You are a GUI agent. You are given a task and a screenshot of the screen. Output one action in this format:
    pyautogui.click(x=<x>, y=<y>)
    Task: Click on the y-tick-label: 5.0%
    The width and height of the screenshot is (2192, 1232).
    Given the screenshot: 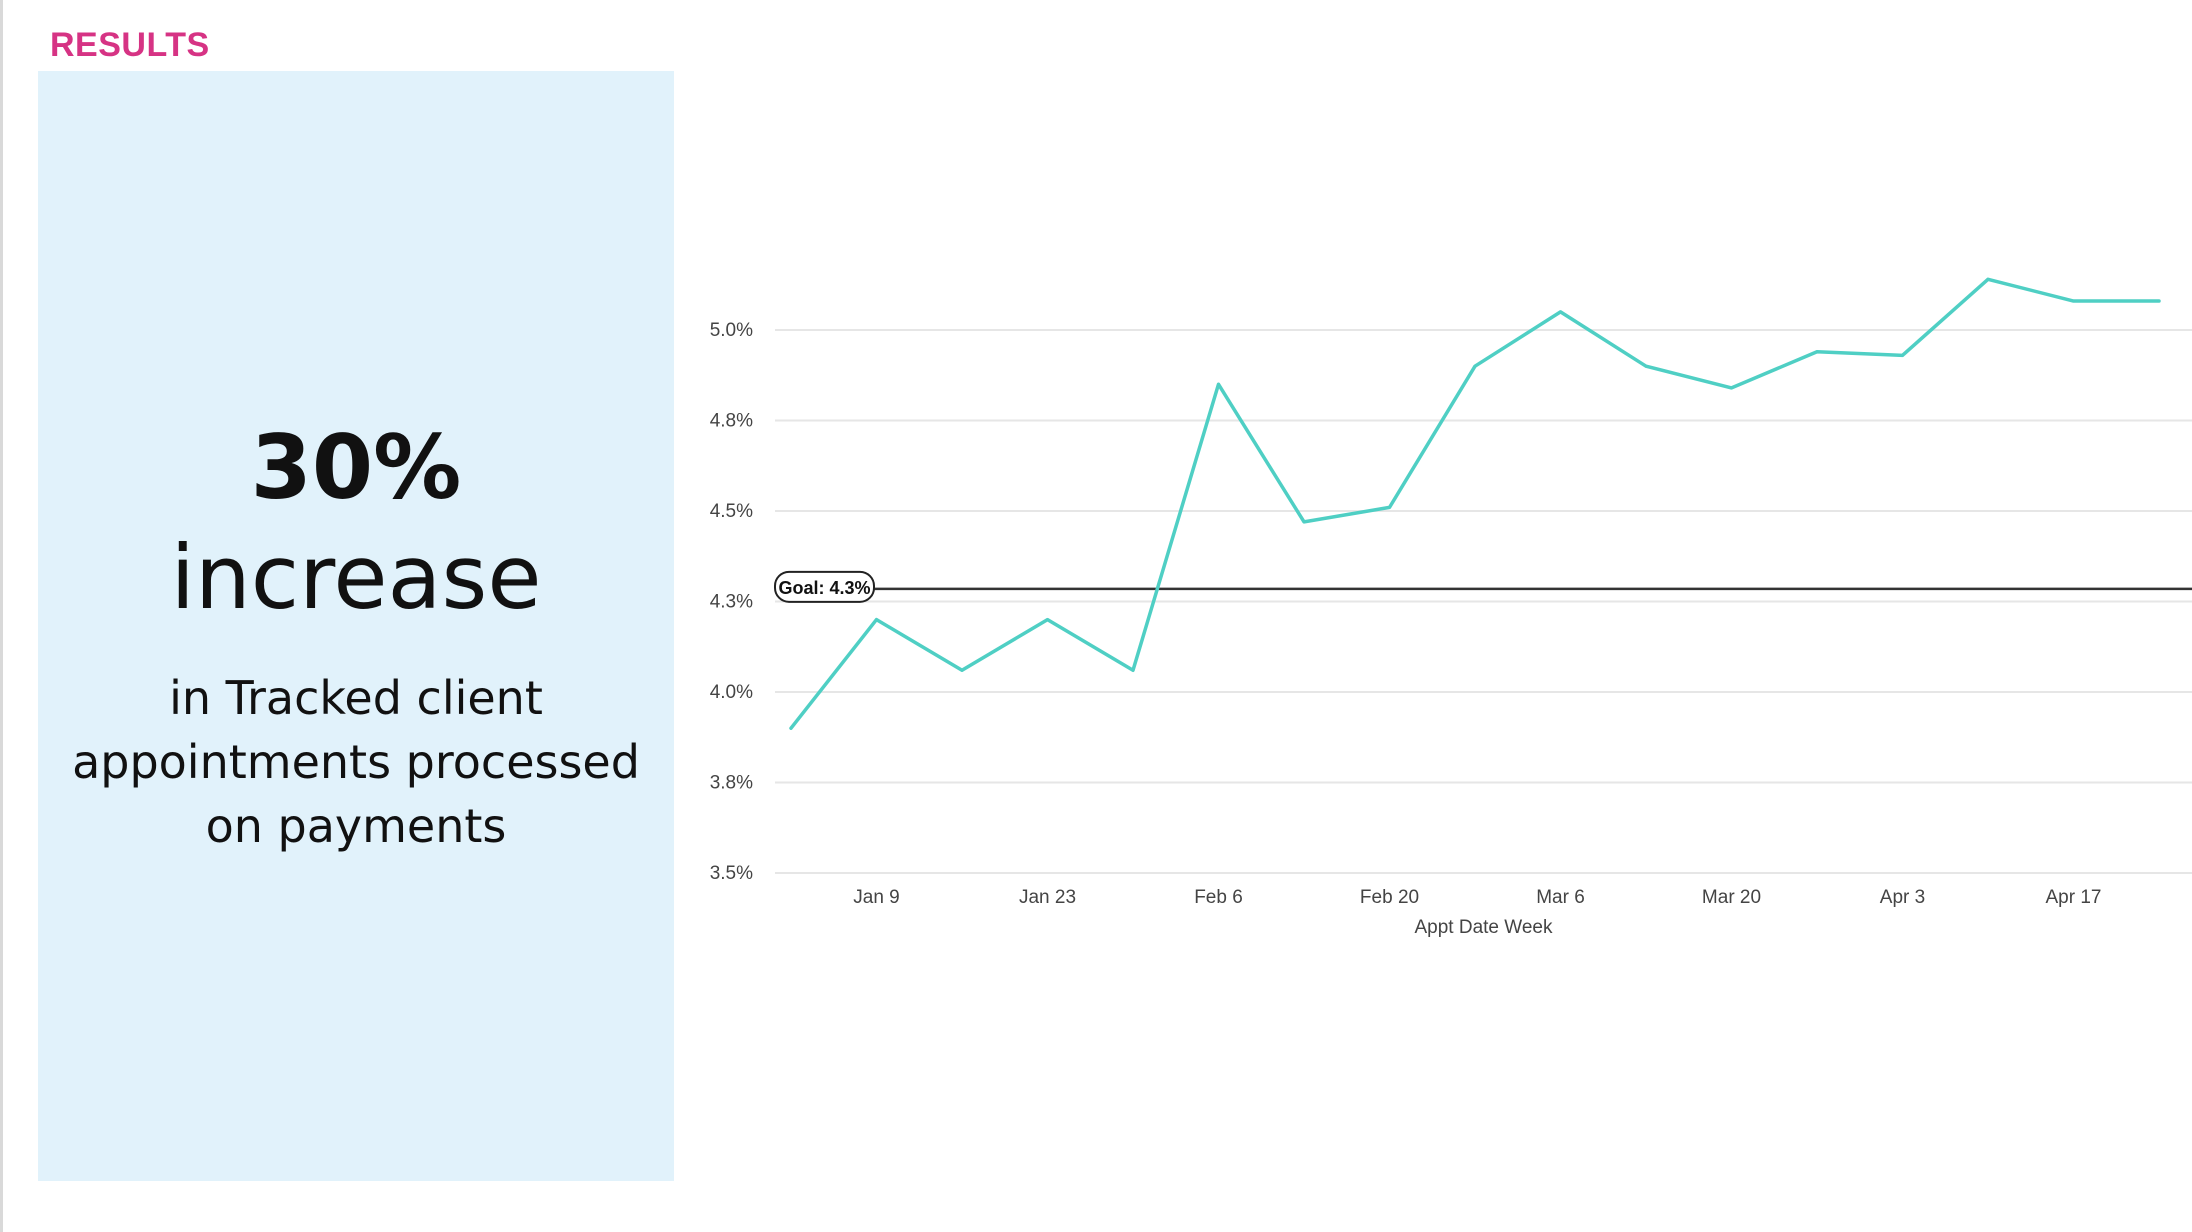 What is the action you would take?
    pyautogui.click(x=731, y=330)
    